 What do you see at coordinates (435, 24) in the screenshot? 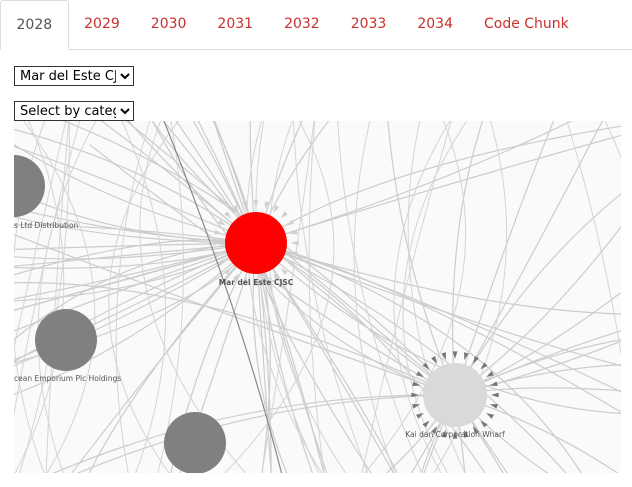
I see `tab: 2034` at bounding box center [435, 24].